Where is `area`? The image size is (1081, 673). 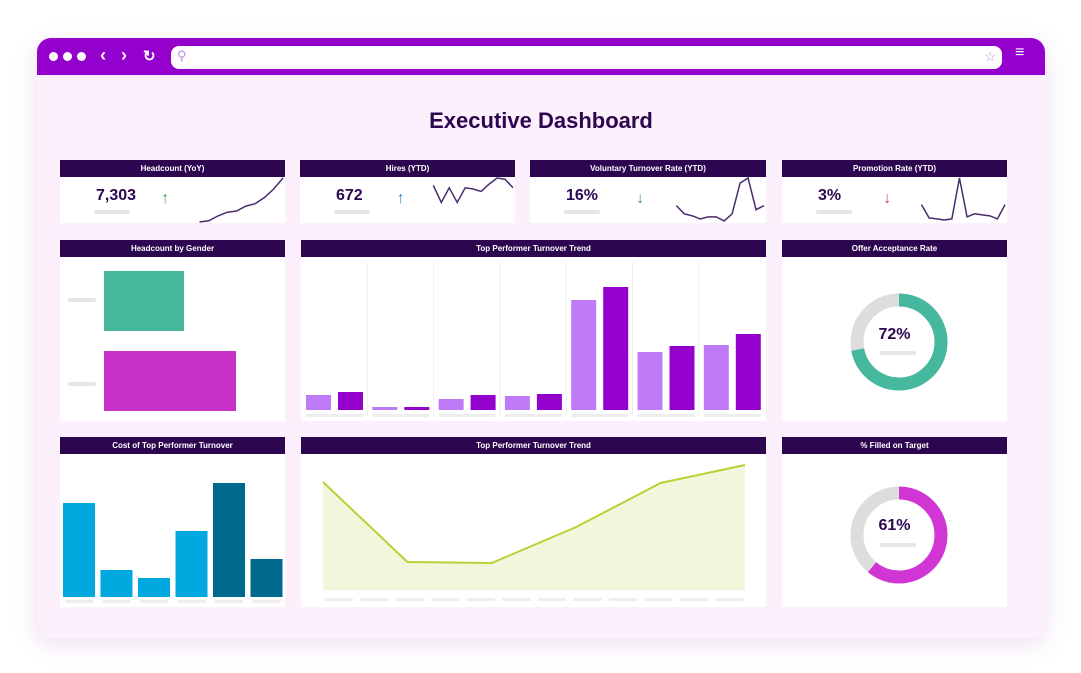
area is located at coordinates (534, 527).